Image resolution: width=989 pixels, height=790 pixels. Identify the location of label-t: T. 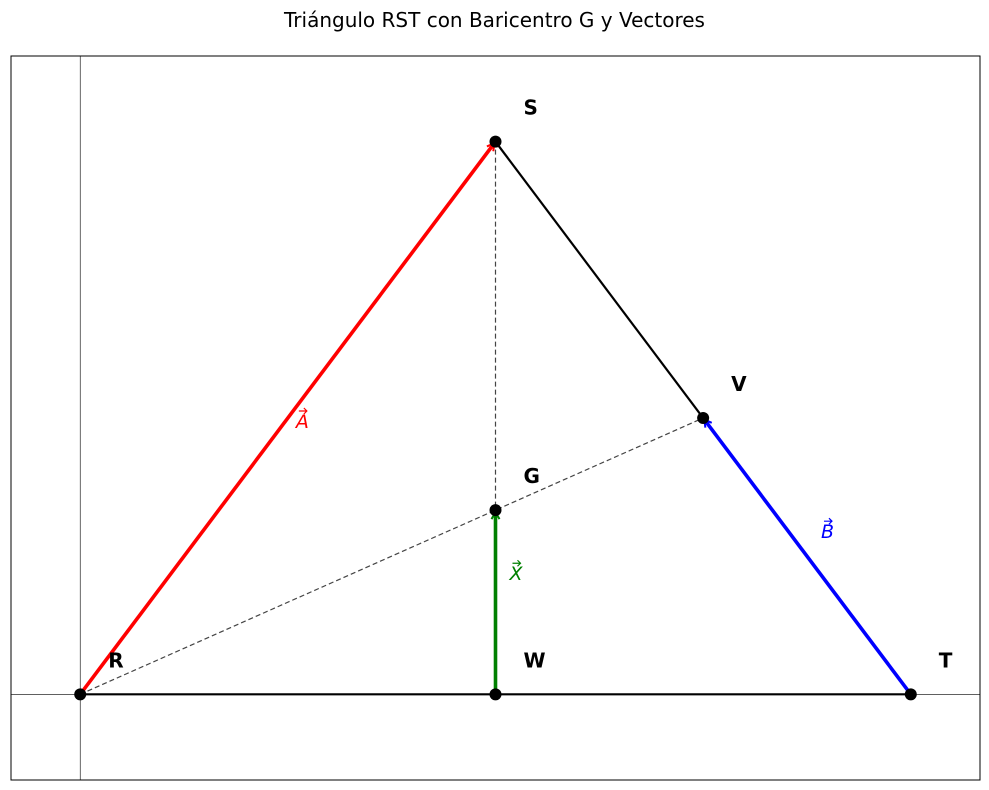
(946, 660).